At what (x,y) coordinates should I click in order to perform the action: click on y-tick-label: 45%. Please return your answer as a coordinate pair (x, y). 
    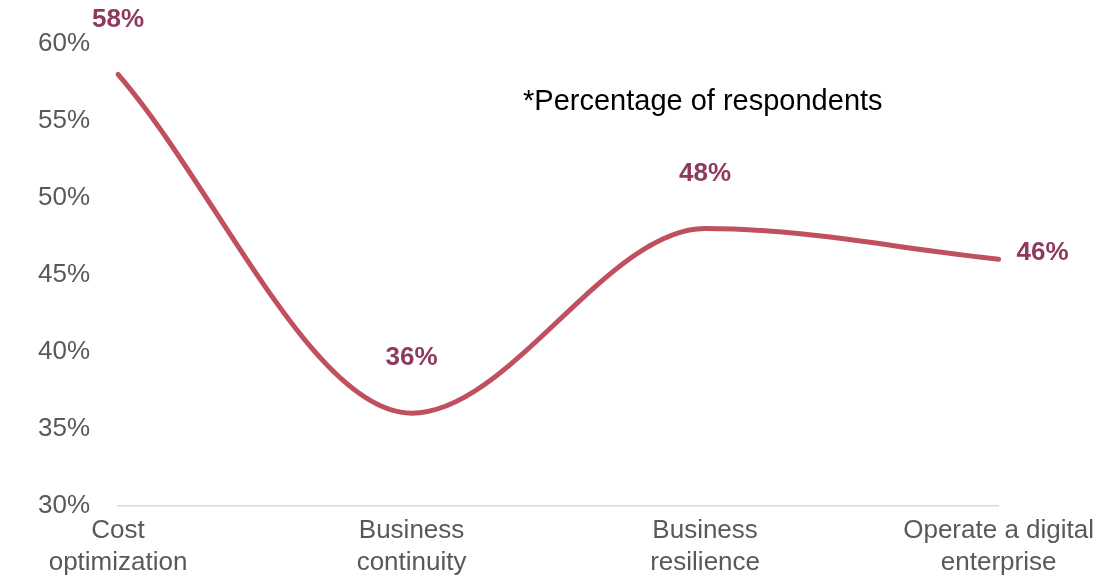
    Looking at the image, I should click on (64, 272).